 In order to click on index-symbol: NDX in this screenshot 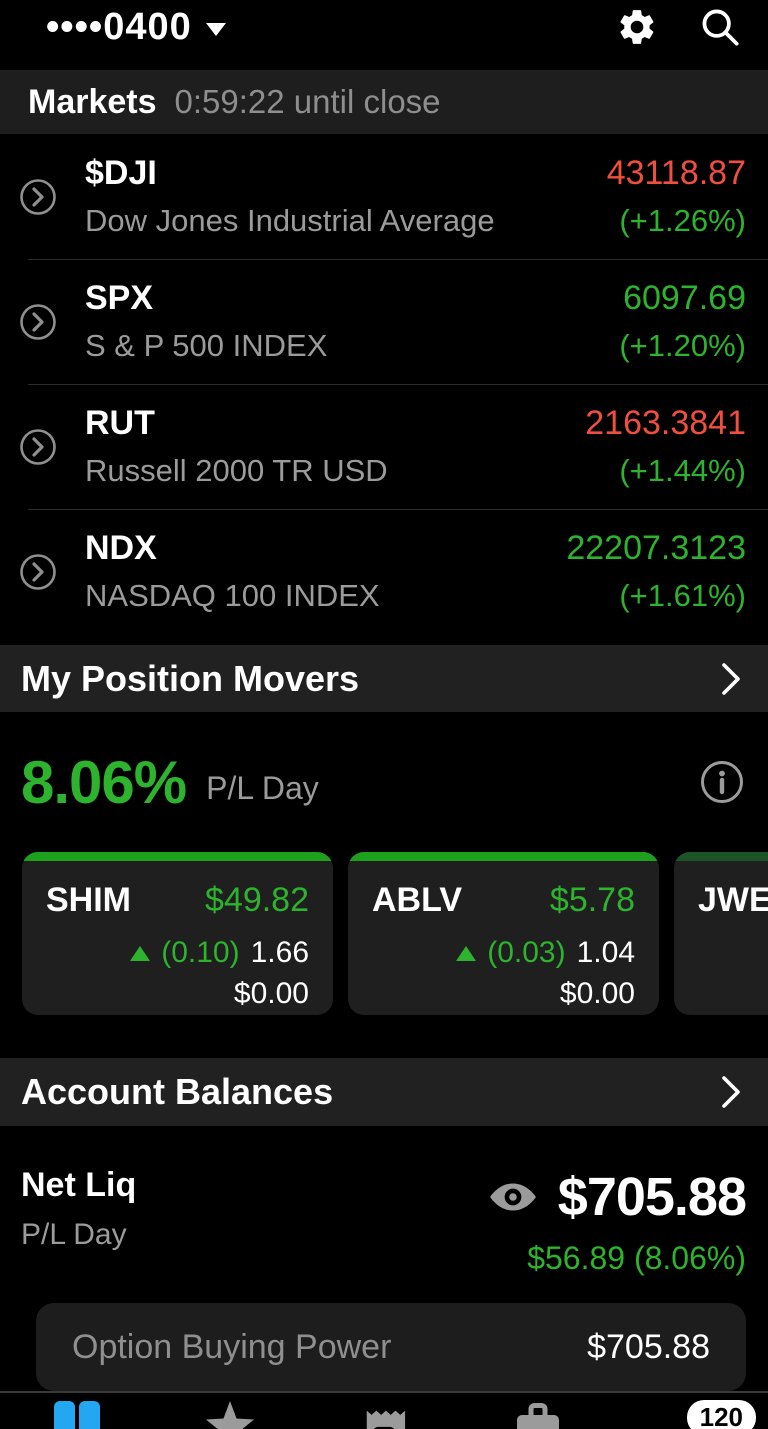, I will do `click(121, 548)`.